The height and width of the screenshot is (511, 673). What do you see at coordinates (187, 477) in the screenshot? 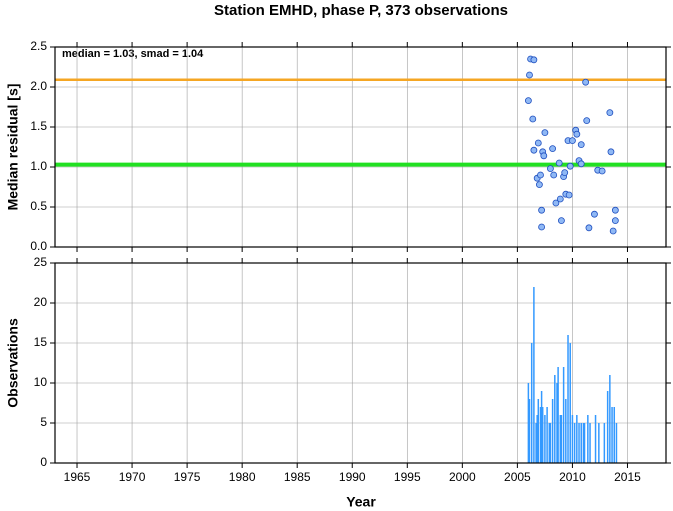
I see `x-tick-label: 1975` at bounding box center [187, 477].